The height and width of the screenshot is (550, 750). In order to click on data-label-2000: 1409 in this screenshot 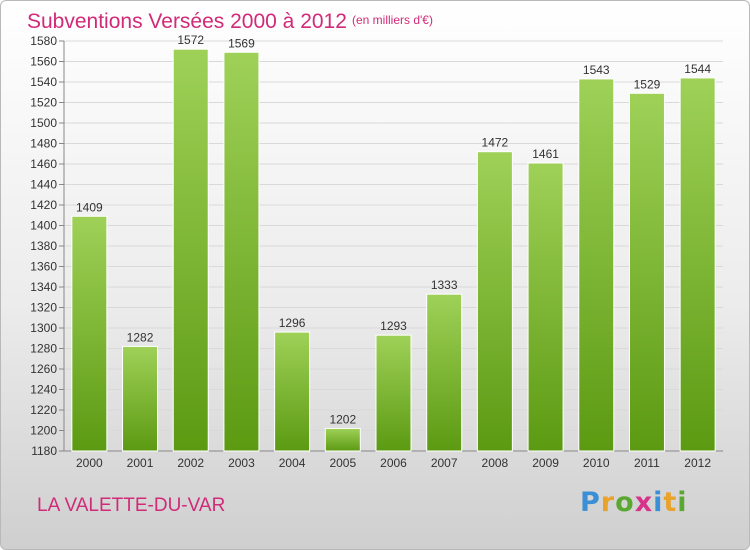, I will do `click(89, 207)`.